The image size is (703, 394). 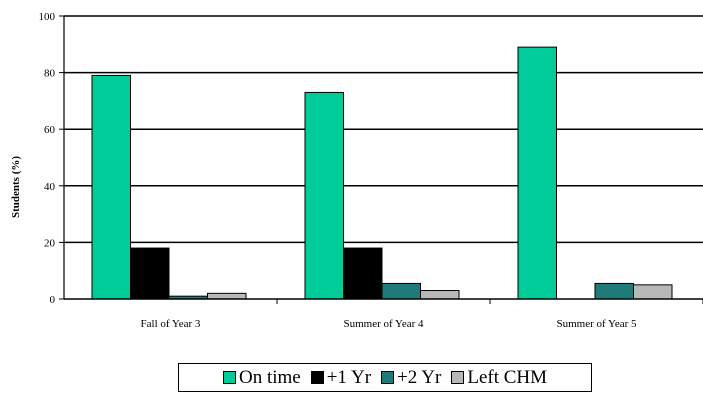 I want to click on legend: On time +1 Yr +2 Yr Left CHM, so click(x=385, y=377).